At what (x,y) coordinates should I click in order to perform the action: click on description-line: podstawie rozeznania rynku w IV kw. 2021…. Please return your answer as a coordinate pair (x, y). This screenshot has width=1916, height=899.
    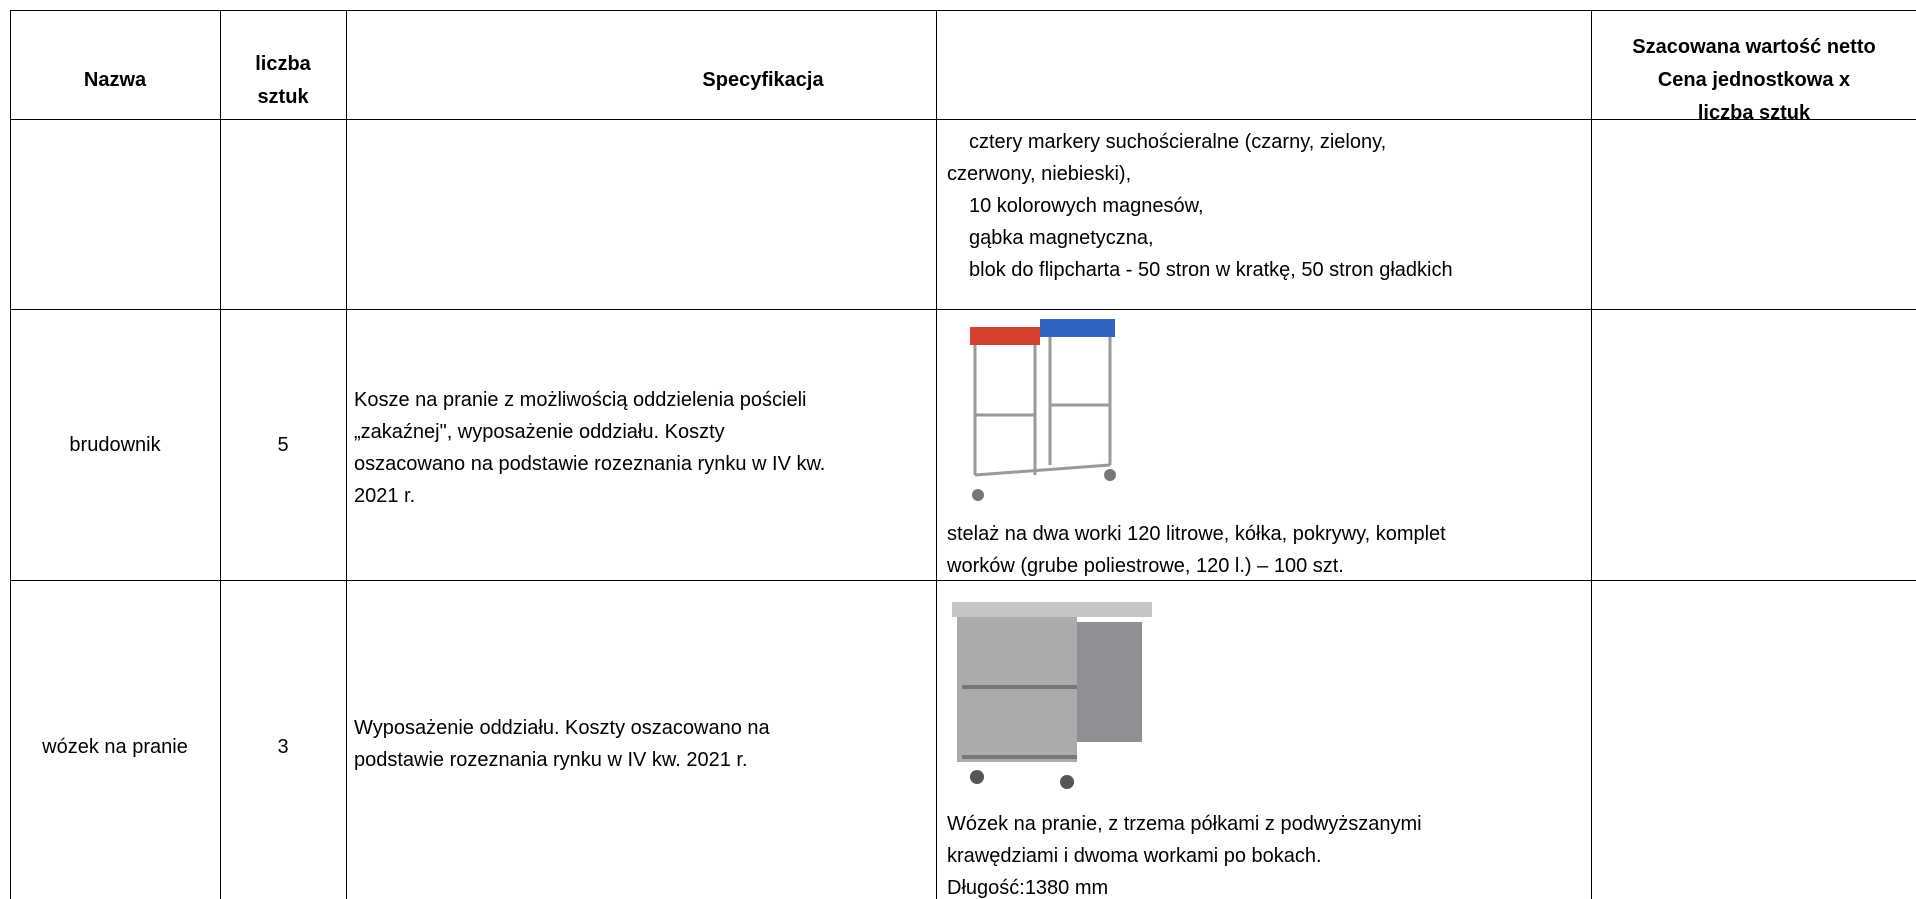
    Looking at the image, I should click on (551, 760).